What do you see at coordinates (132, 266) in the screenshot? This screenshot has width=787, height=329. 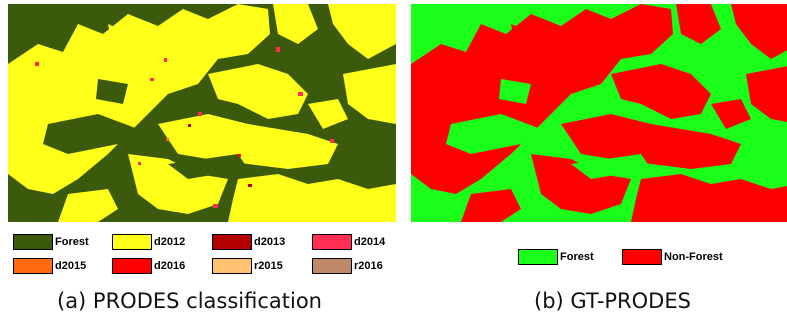 I see `legend-swatch-d2016` at bounding box center [132, 266].